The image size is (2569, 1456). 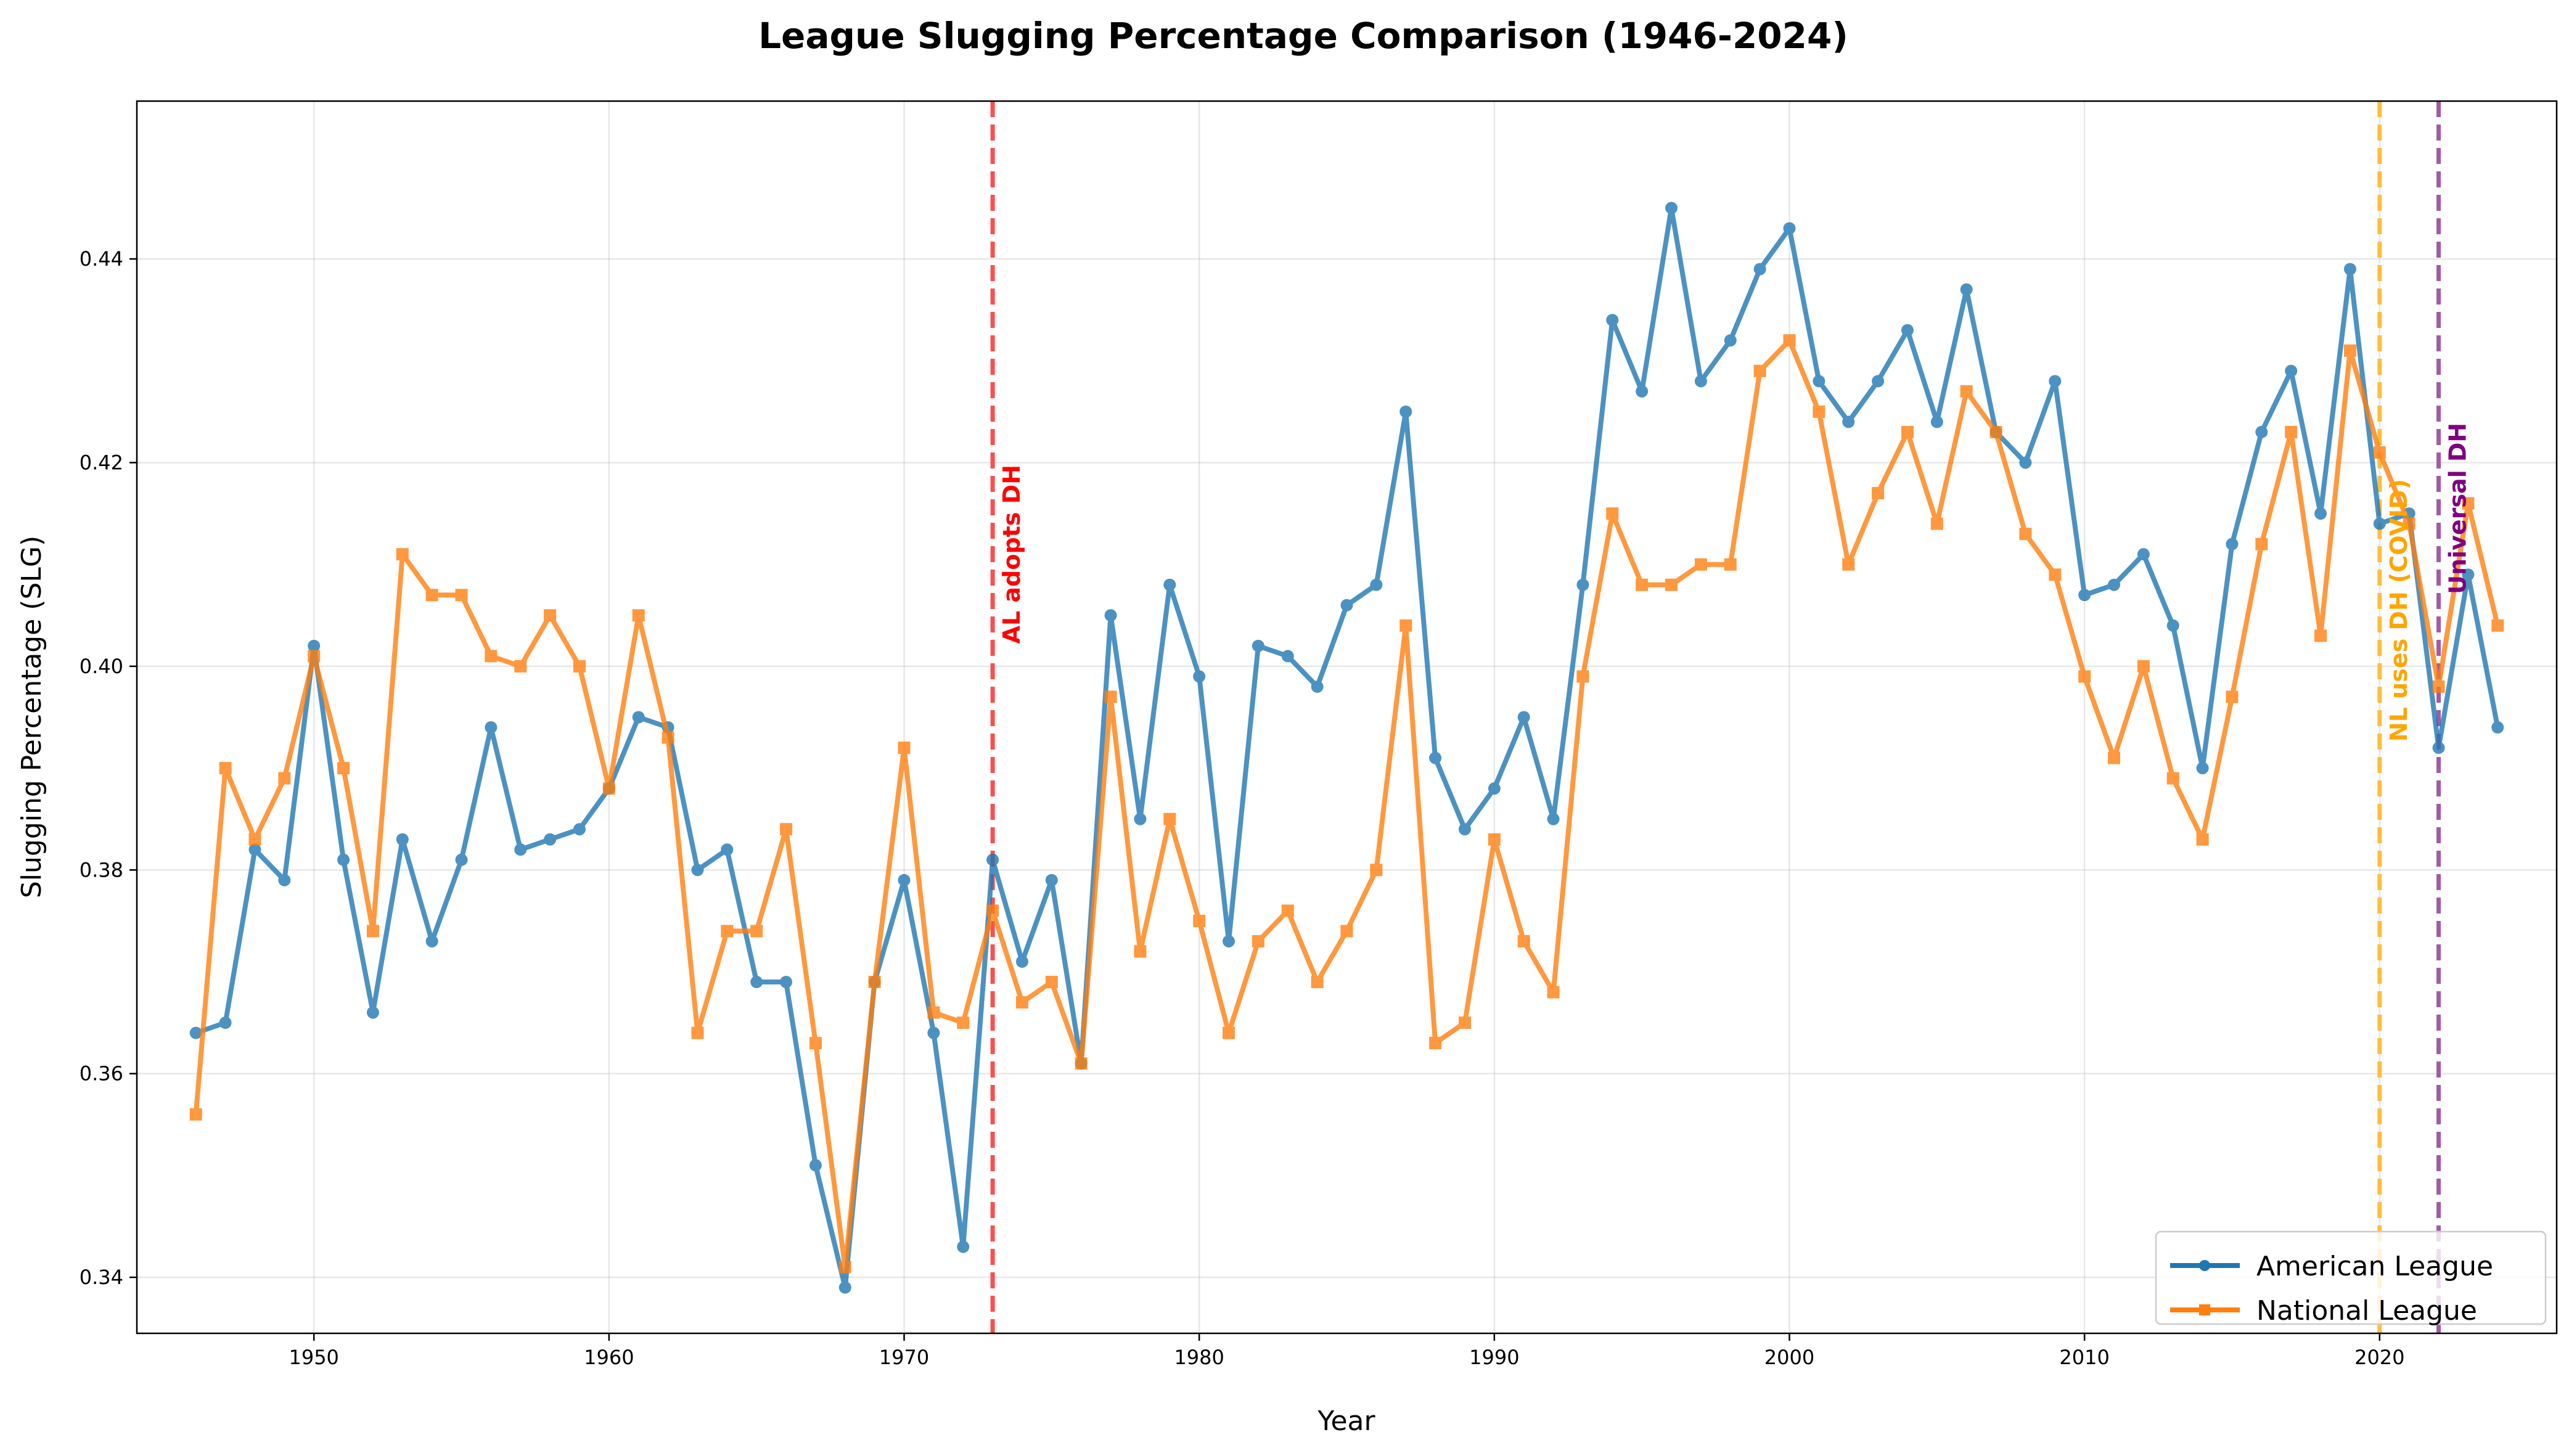 I want to click on legend-marker-national-league, so click(x=2204, y=1309).